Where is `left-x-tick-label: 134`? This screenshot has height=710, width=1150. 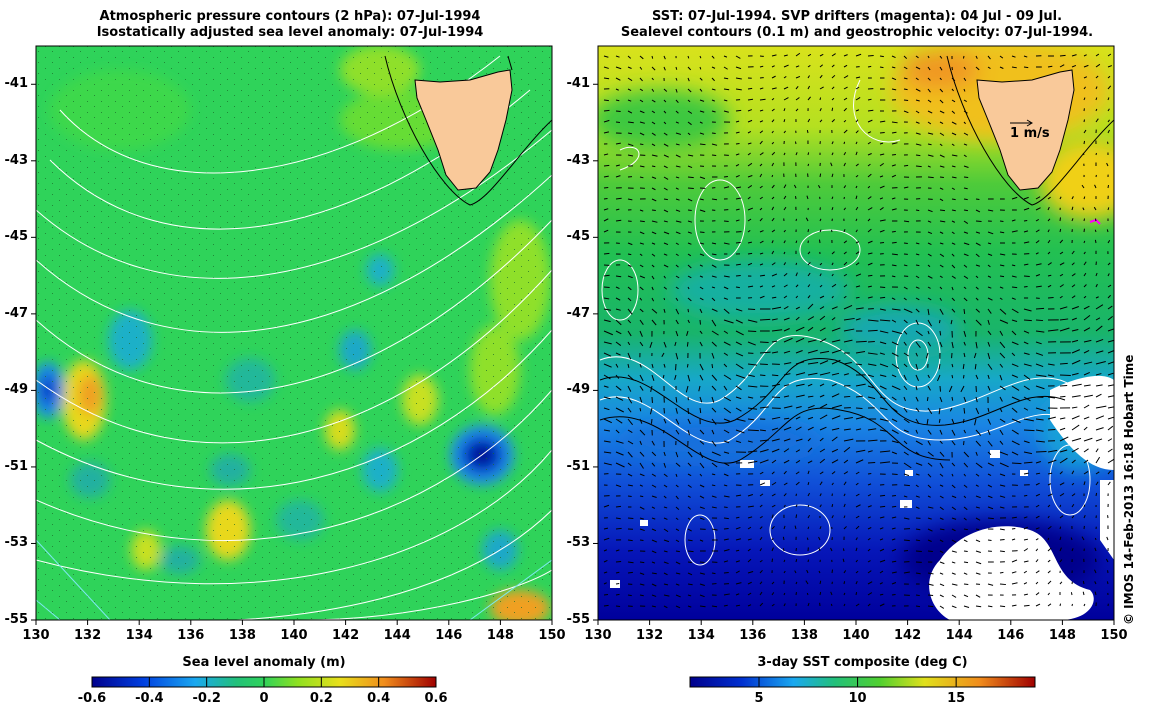 left-x-tick-label: 134 is located at coordinates (139, 635).